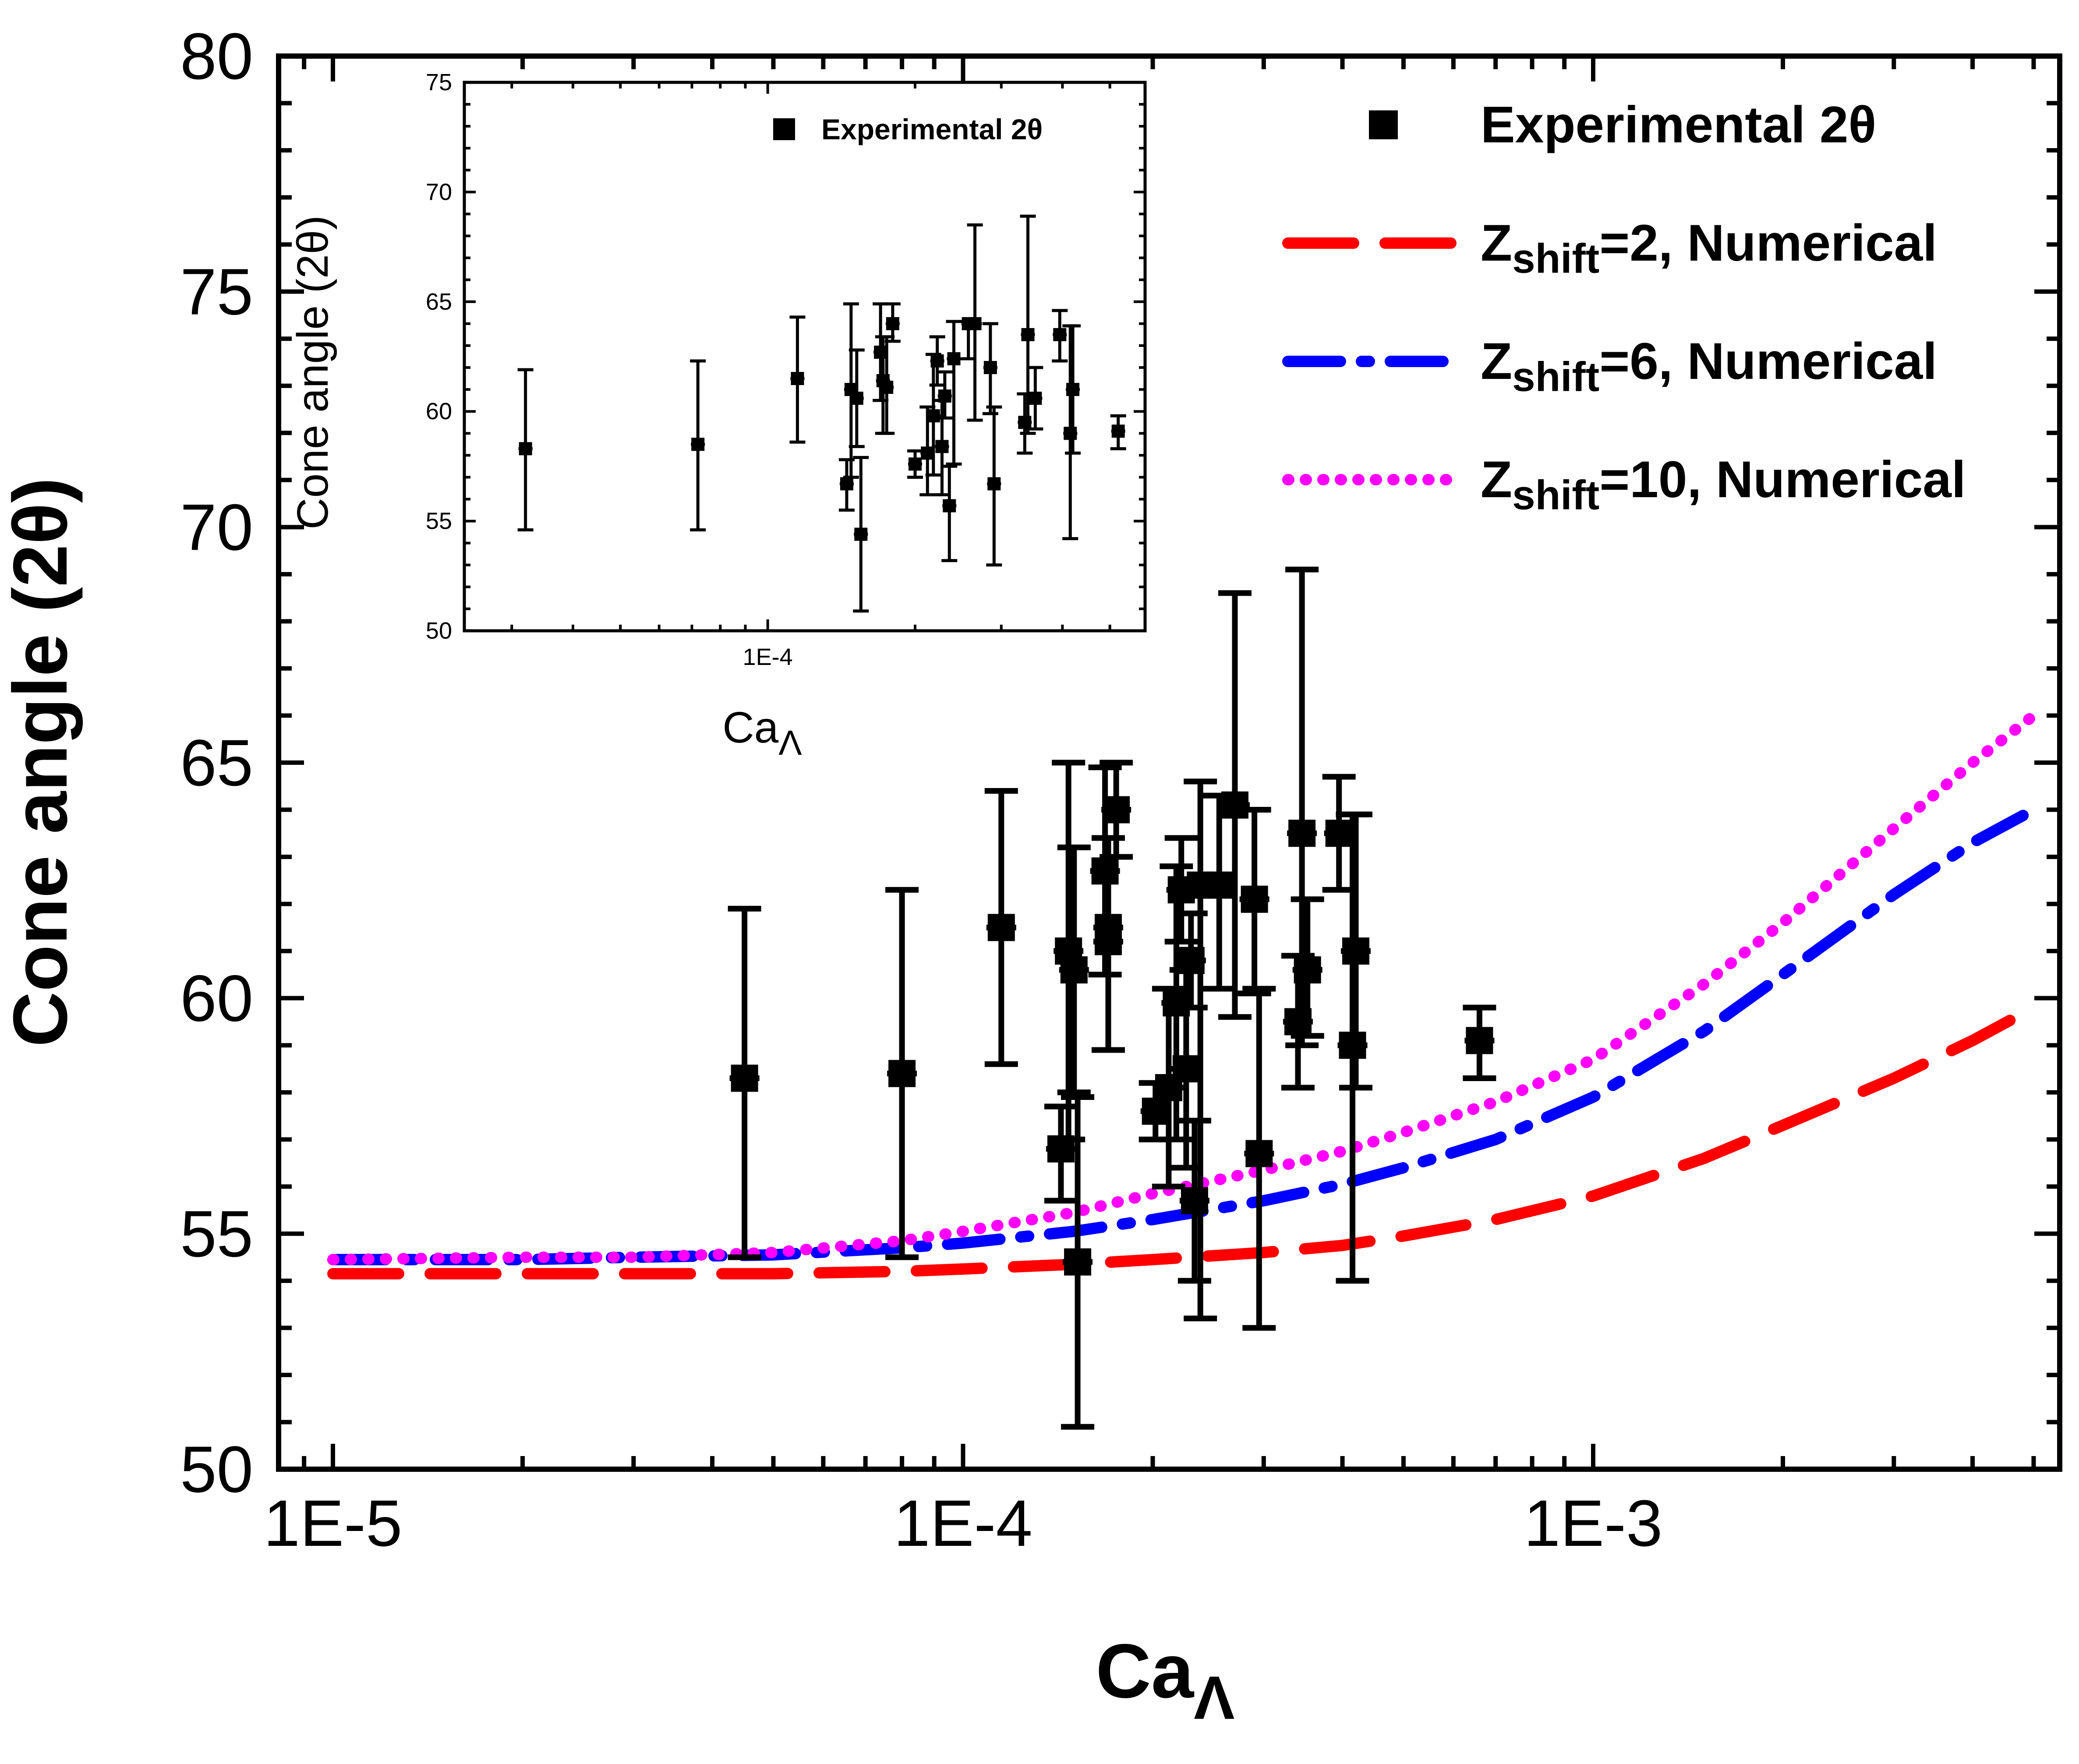 The width and height of the screenshot is (2079, 1764). Describe the element at coordinates (217, 56) in the screenshot. I see `main-y-tick-label: 80` at that location.